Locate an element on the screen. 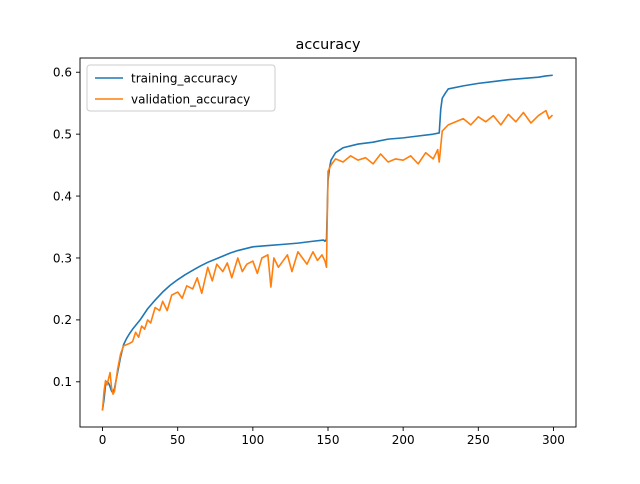 This screenshot has width=640, height=484. y-tick-label: 0.5 is located at coordinates (62, 134).